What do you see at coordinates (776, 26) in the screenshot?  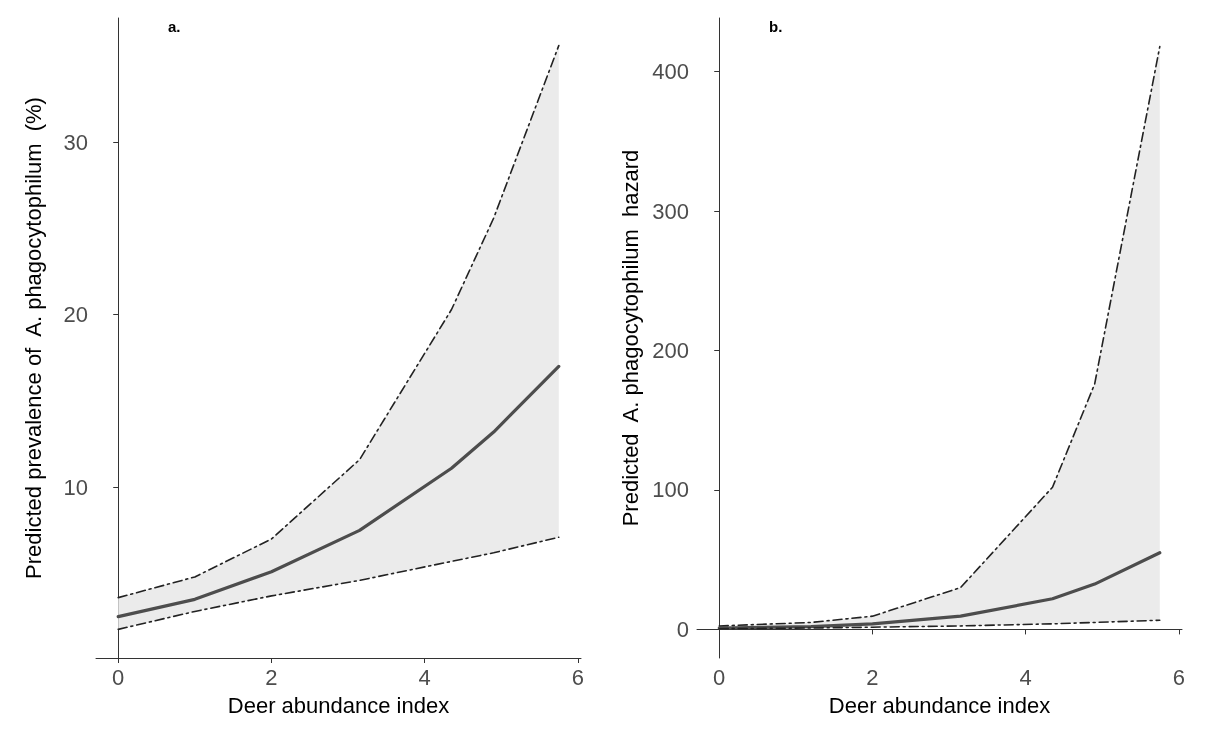 I see `chart-title: b.` at bounding box center [776, 26].